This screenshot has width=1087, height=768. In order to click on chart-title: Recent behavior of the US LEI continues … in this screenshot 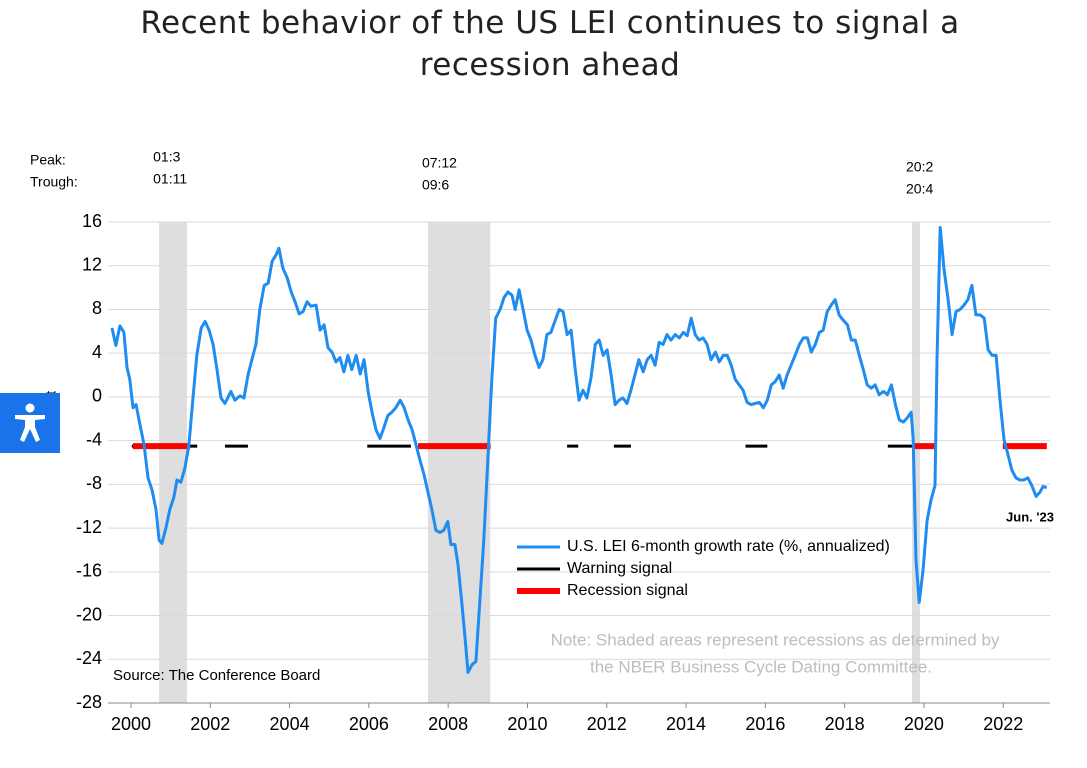, I will do `click(550, 44)`.